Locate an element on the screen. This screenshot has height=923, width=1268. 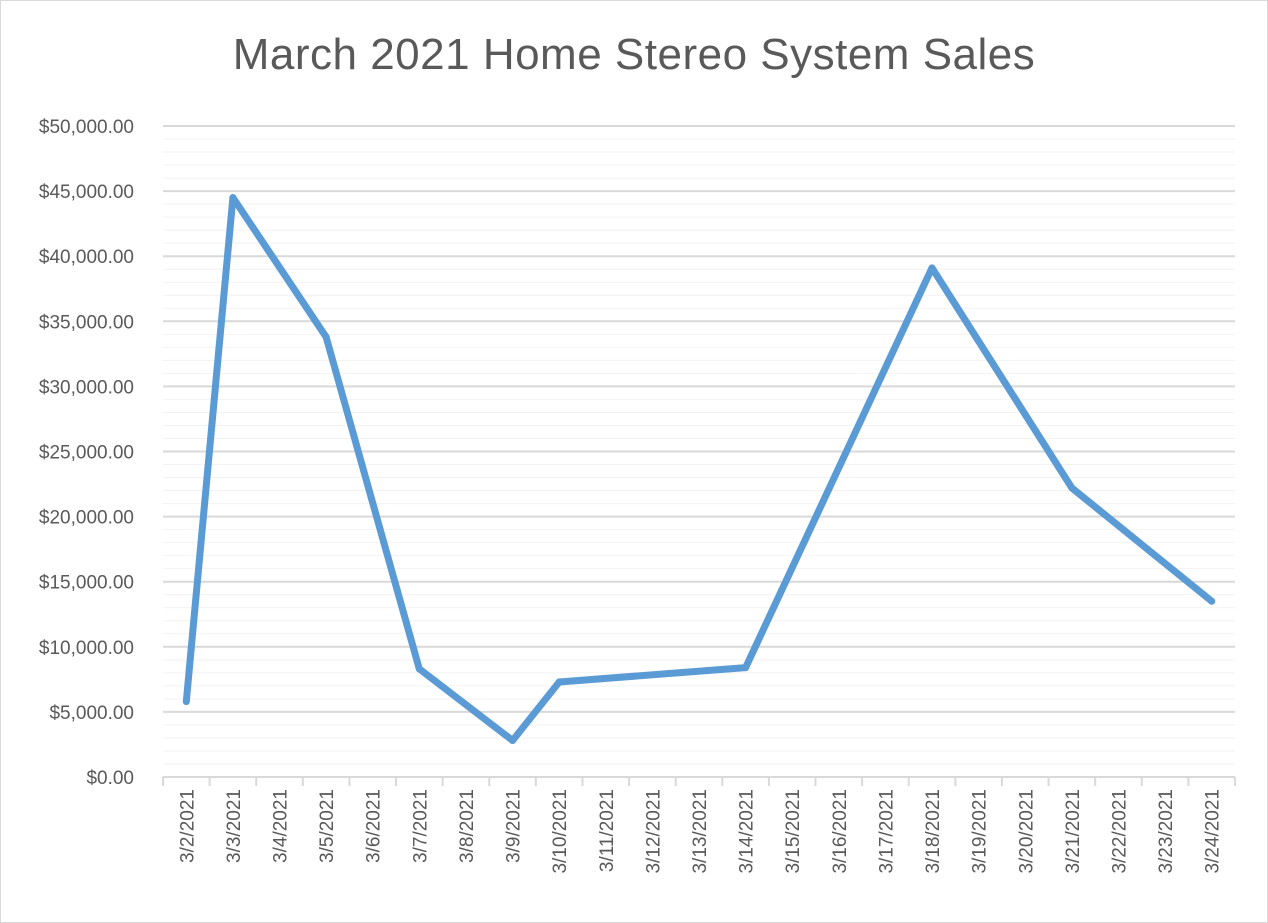
x-tick-label: 3/13/2021 is located at coordinates (700, 831).